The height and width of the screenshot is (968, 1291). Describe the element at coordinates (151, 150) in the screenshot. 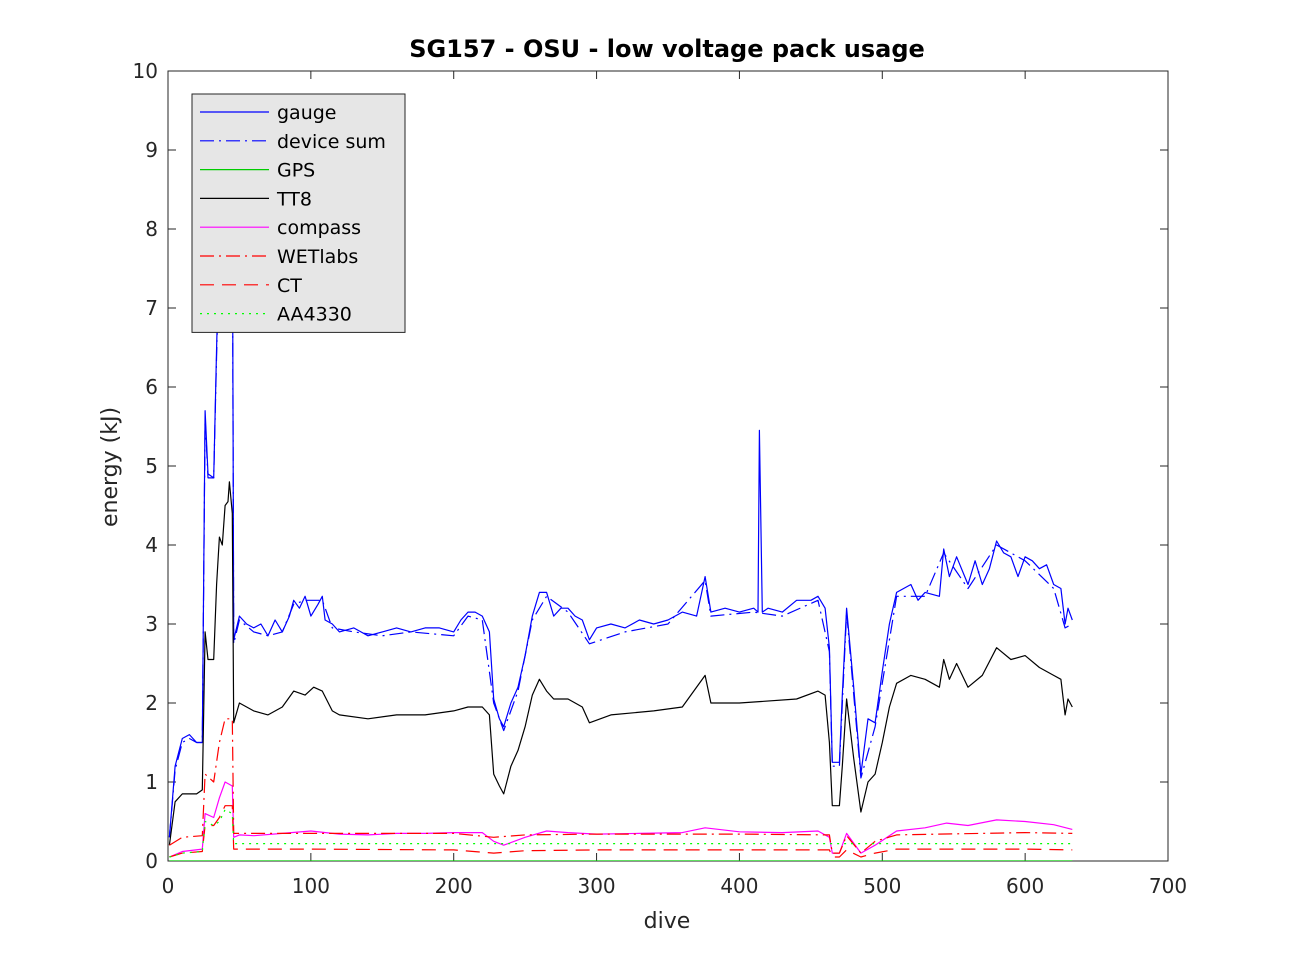

I see `y-tick-label: 9` at that location.